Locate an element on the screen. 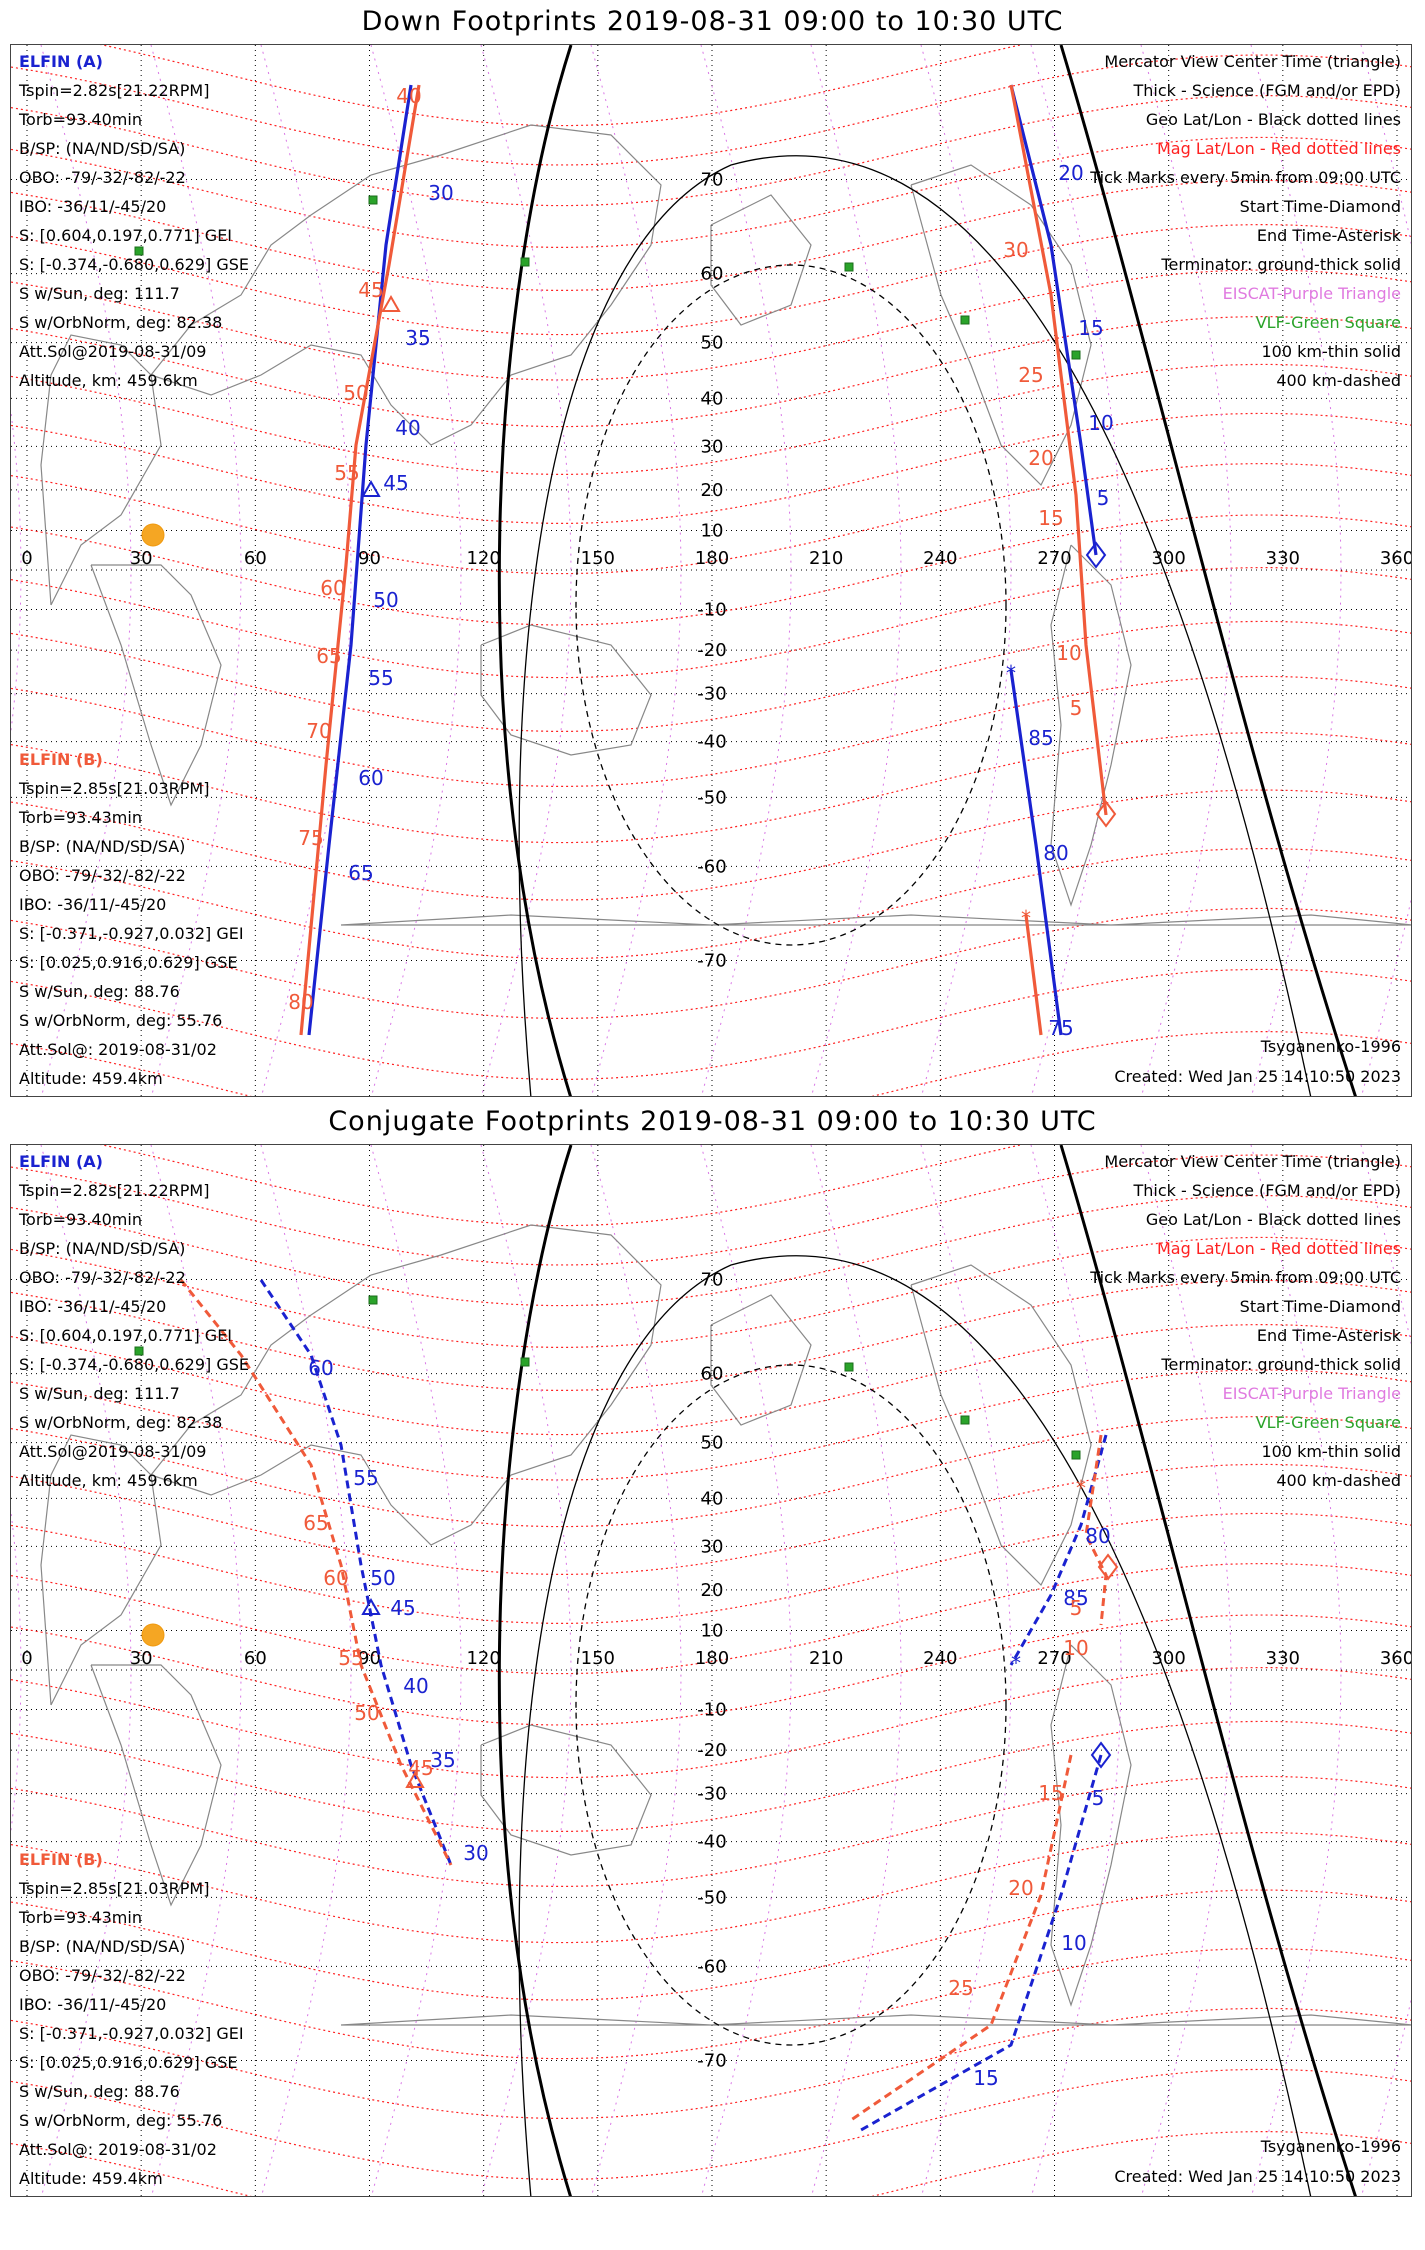 This screenshot has width=1425, height=2250. elfin-a-header: ELFIN (A) is located at coordinates (61, 1161).